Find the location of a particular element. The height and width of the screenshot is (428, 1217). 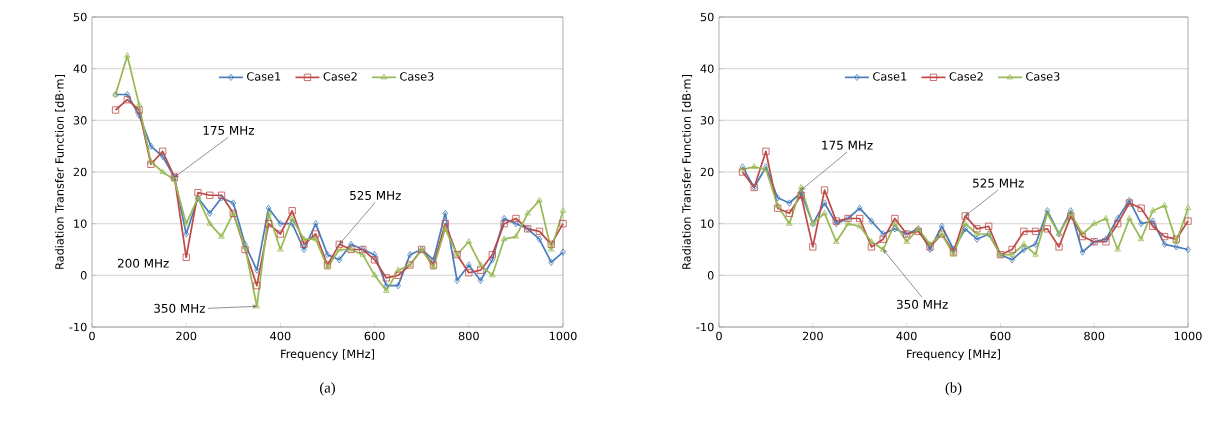

annotation: 200 MHz is located at coordinates (143, 263).